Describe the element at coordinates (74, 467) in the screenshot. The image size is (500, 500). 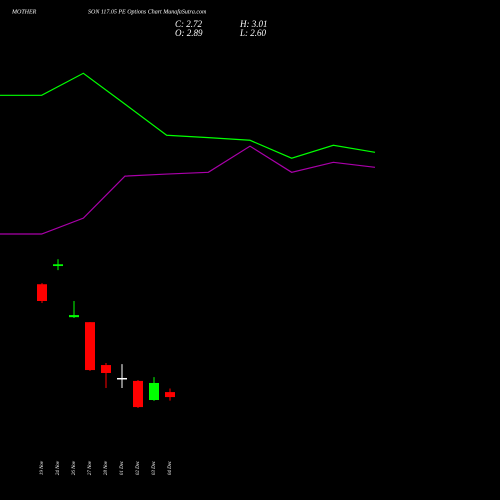
I see `x-tick-label: 26 Nov` at that location.